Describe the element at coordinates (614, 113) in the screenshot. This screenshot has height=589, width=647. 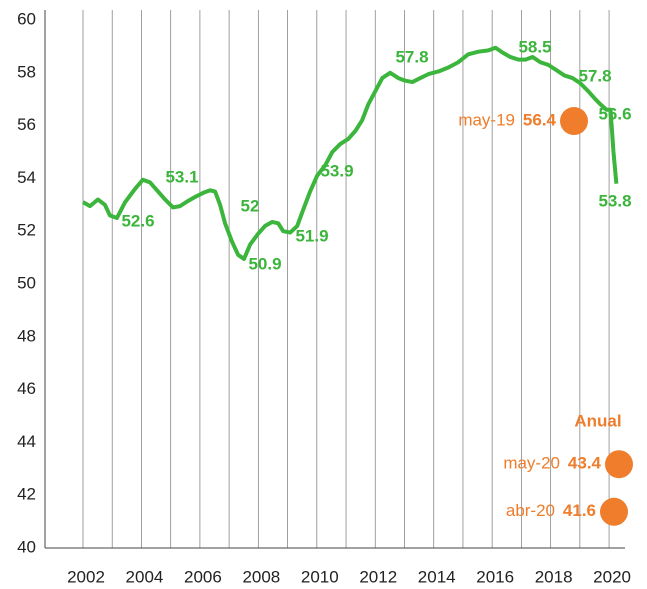
I see `data-label: 56.6` at that location.